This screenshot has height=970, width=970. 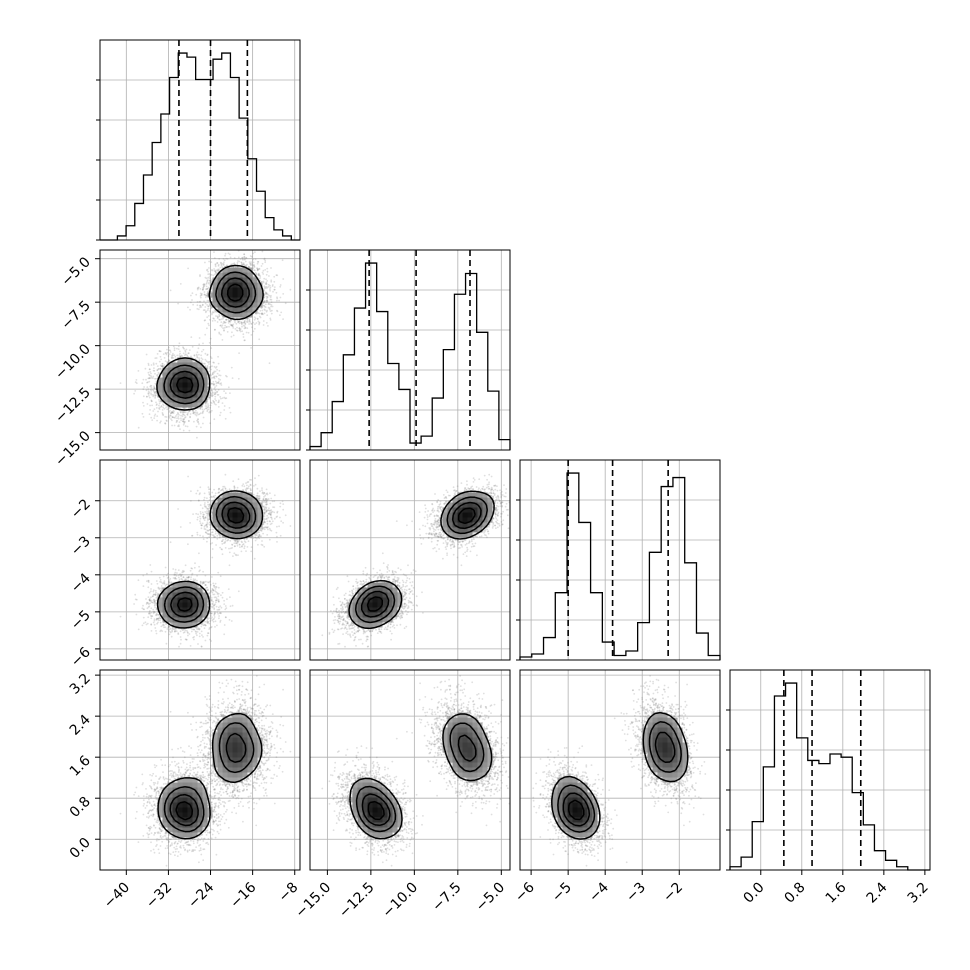 I want to click on histogram-step-line, so click(x=620, y=566).